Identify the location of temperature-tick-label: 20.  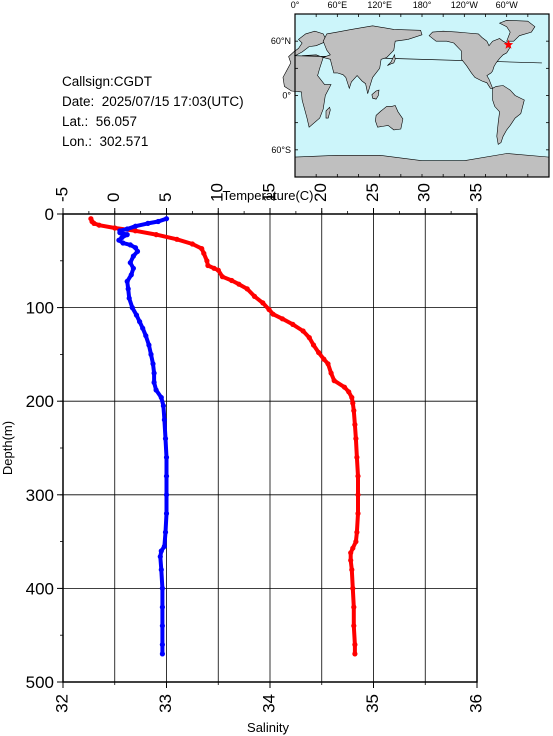
(320, 192).